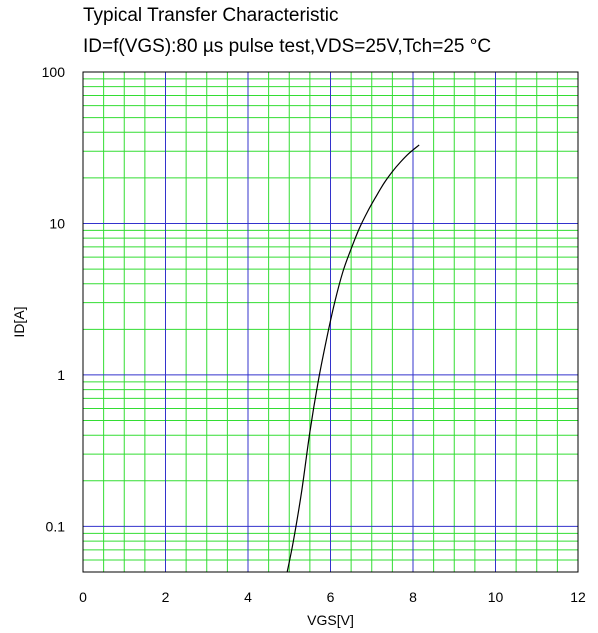  What do you see at coordinates (248, 597) in the screenshot?
I see `x-tick-label: 4` at bounding box center [248, 597].